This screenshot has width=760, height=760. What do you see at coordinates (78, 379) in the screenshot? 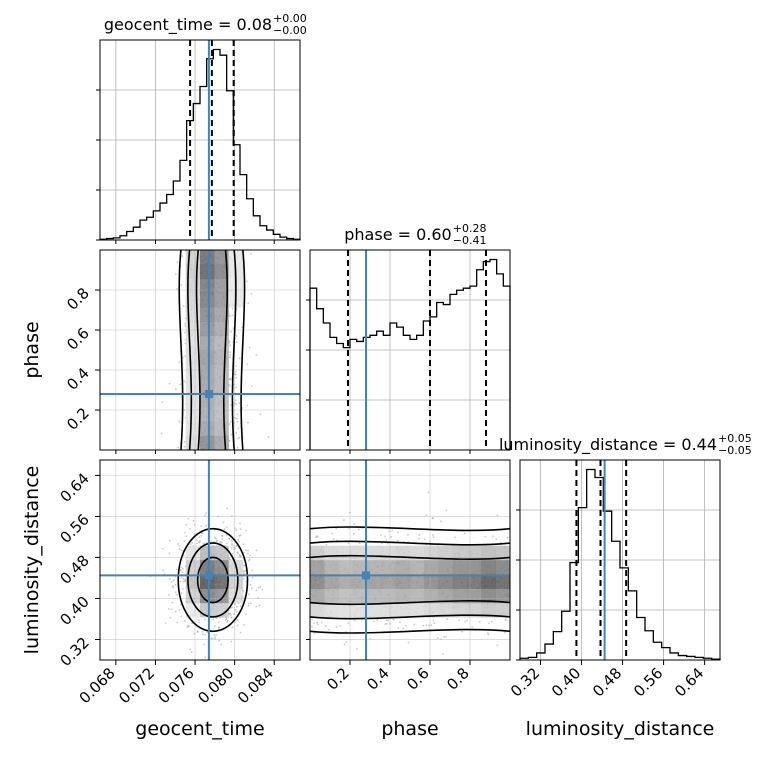
I see `y-tick-label: 0.4` at bounding box center [78, 379].